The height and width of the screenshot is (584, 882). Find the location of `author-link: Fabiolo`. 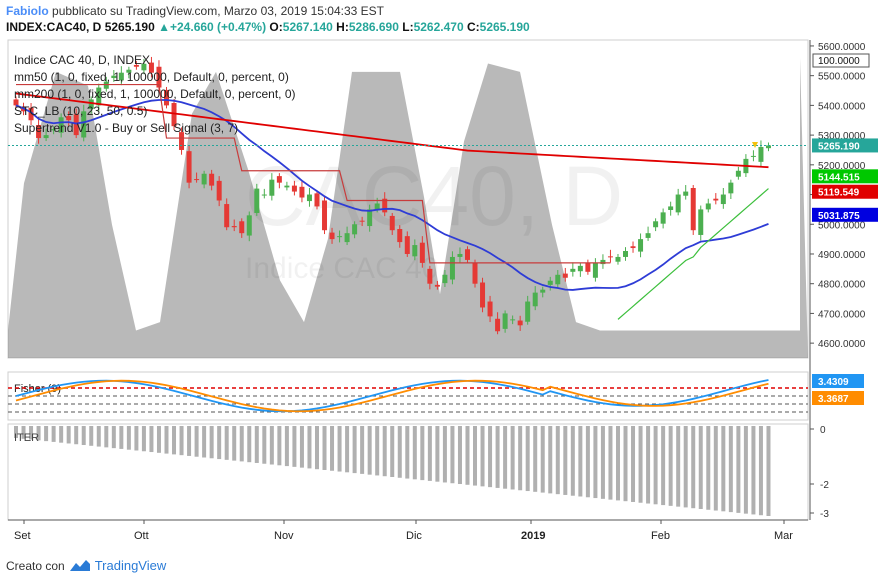

author-link: Fabiolo is located at coordinates (27, 11).